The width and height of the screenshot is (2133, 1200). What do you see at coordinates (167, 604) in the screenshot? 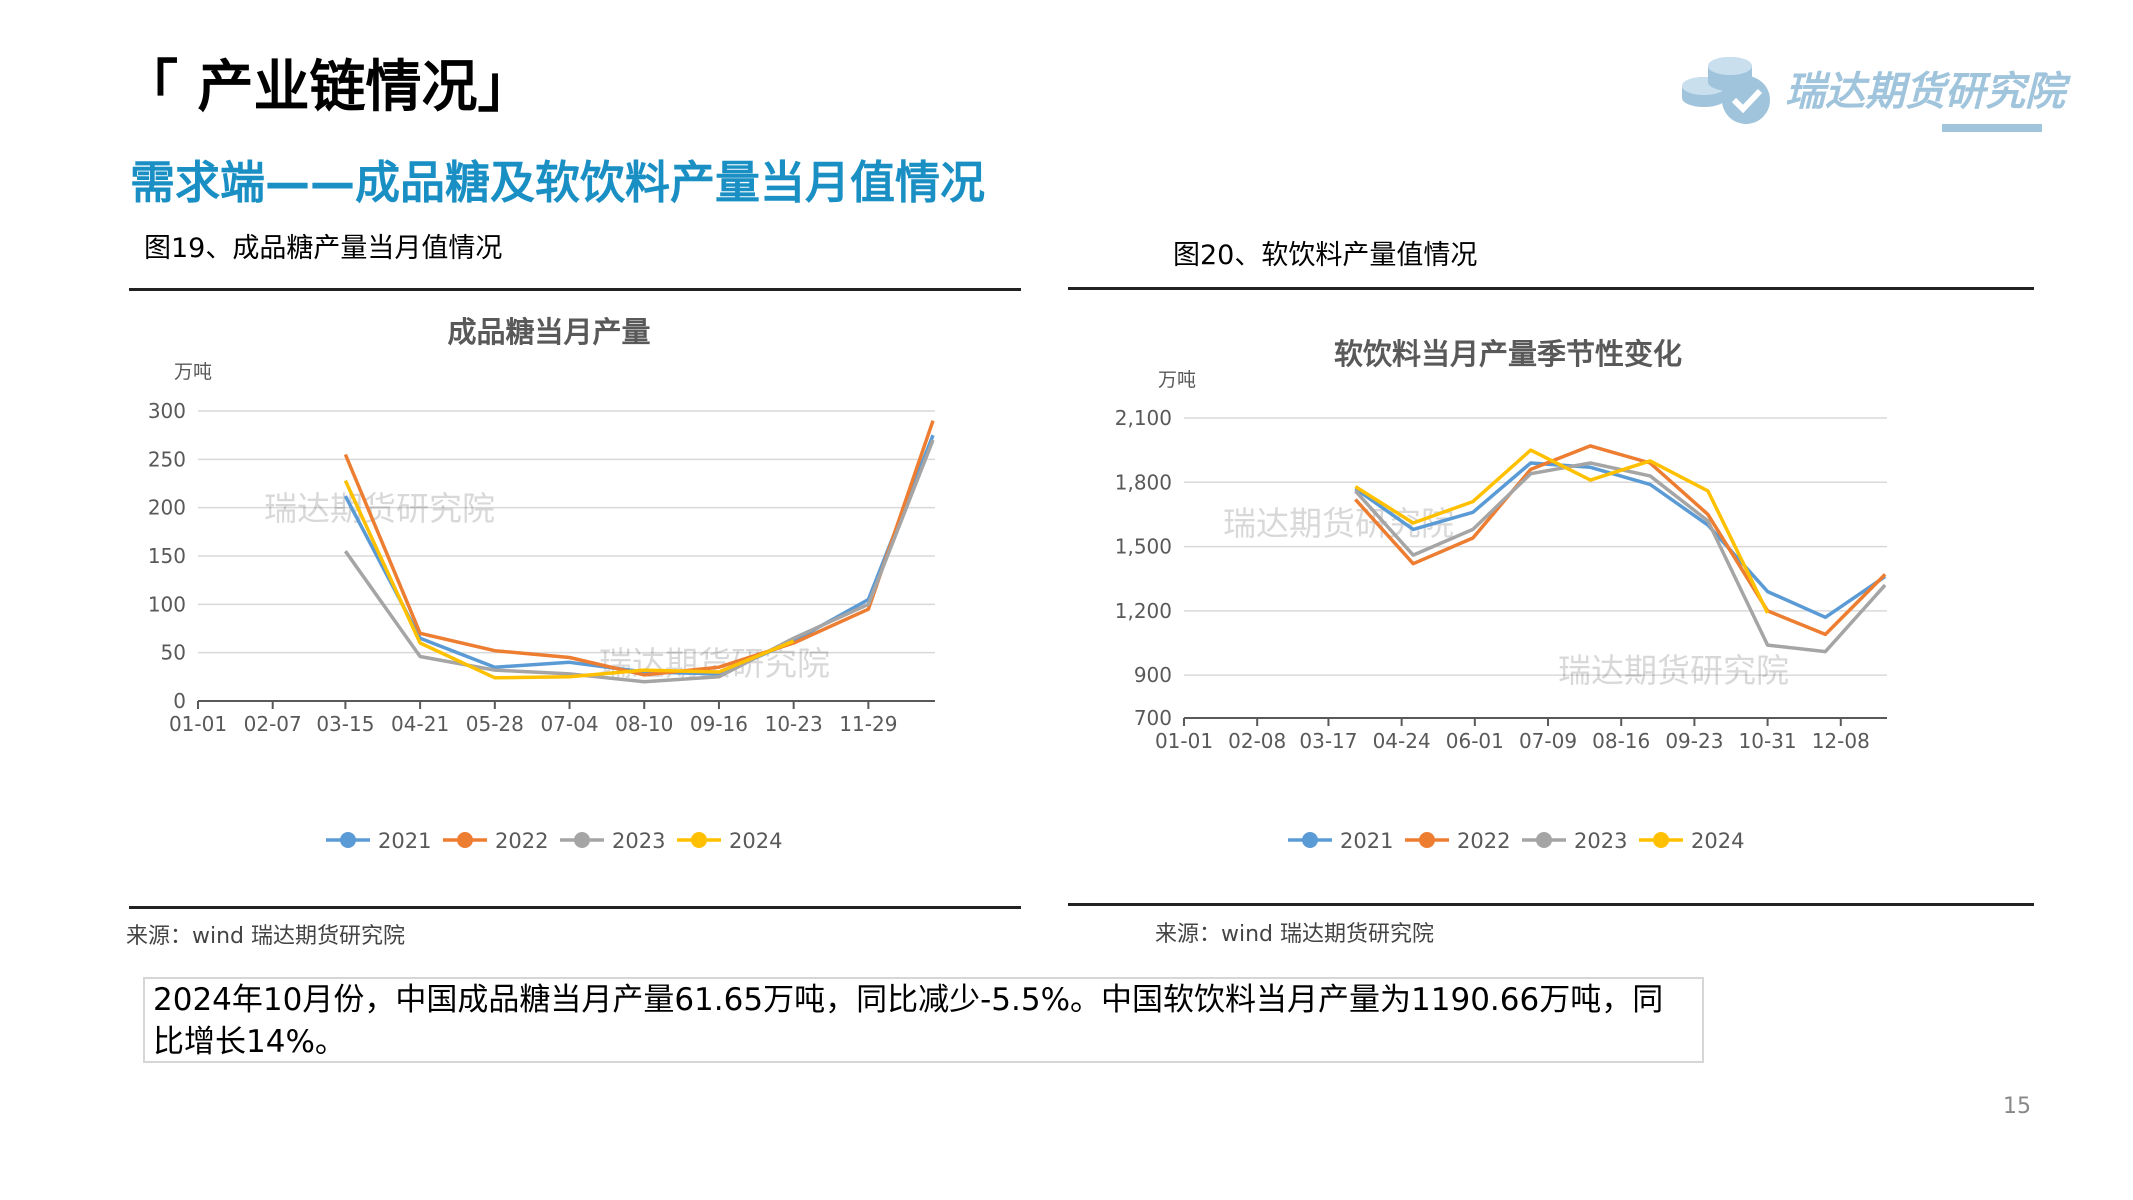
I see `y-tick-label: 100` at bounding box center [167, 604].